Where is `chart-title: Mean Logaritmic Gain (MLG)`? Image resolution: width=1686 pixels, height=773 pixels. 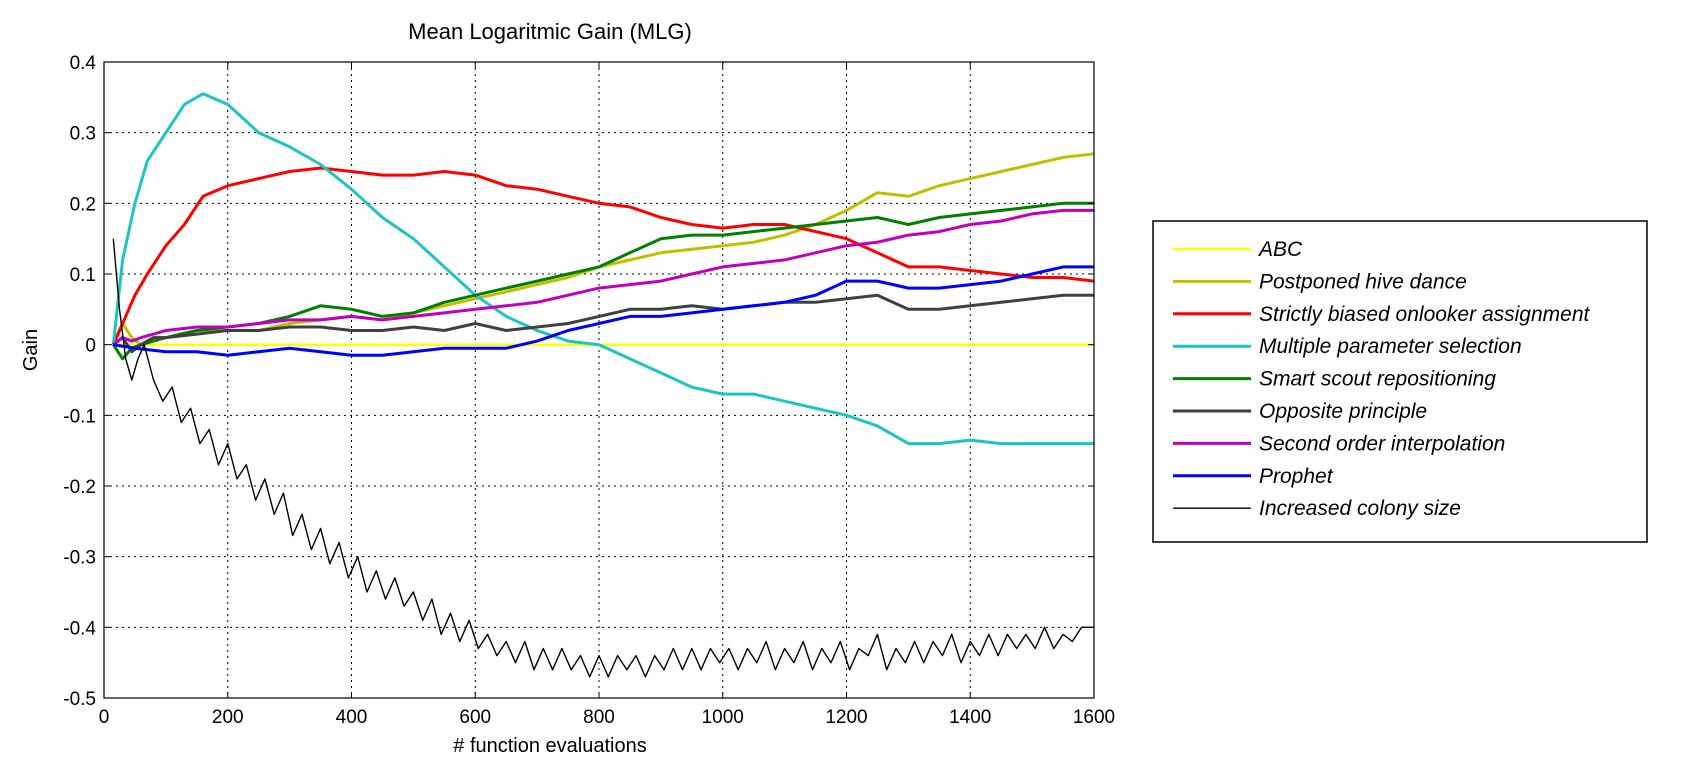 chart-title: Mean Logaritmic Gain (MLG) is located at coordinates (550, 31).